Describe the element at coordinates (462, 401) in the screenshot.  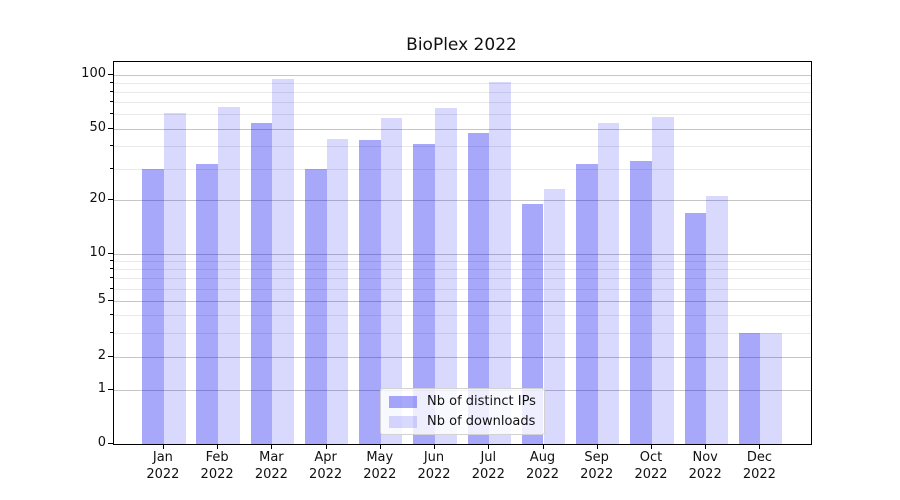
I see `legend-entry-distinct-ips: Nb of distinct IPs` at that location.